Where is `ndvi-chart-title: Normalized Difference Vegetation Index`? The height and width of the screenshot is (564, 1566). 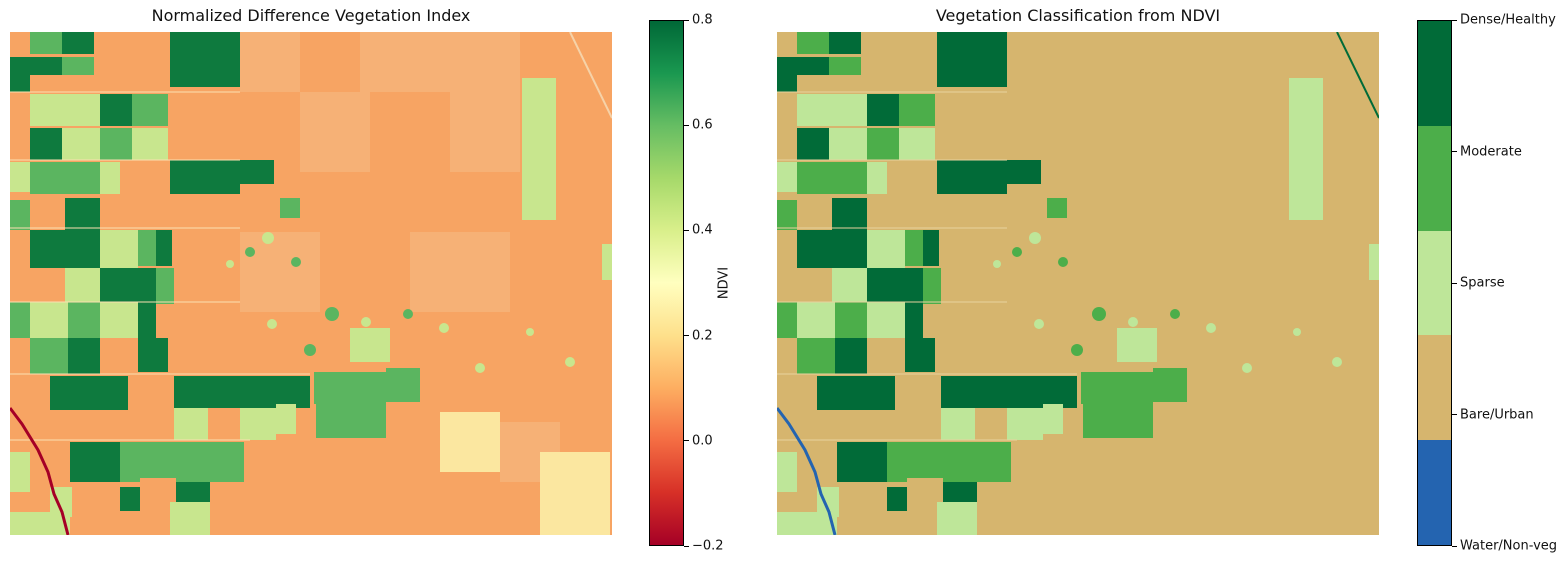 ndvi-chart-title: Normalized Difference Vegetation Index is located at coordinates (311, 15).